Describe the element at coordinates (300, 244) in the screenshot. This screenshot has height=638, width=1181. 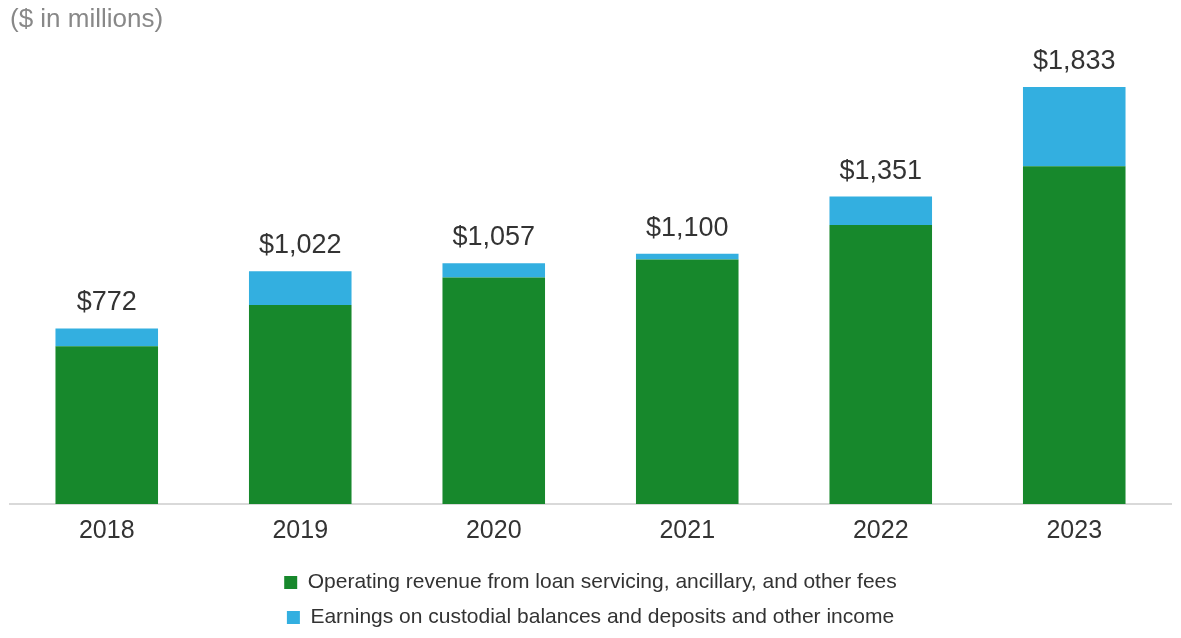
I see `annotation: $1,022` at that location.